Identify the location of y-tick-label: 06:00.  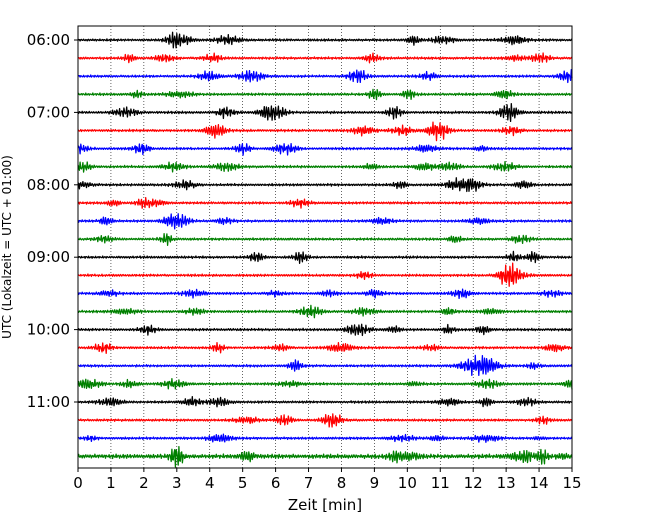
(48, 40).